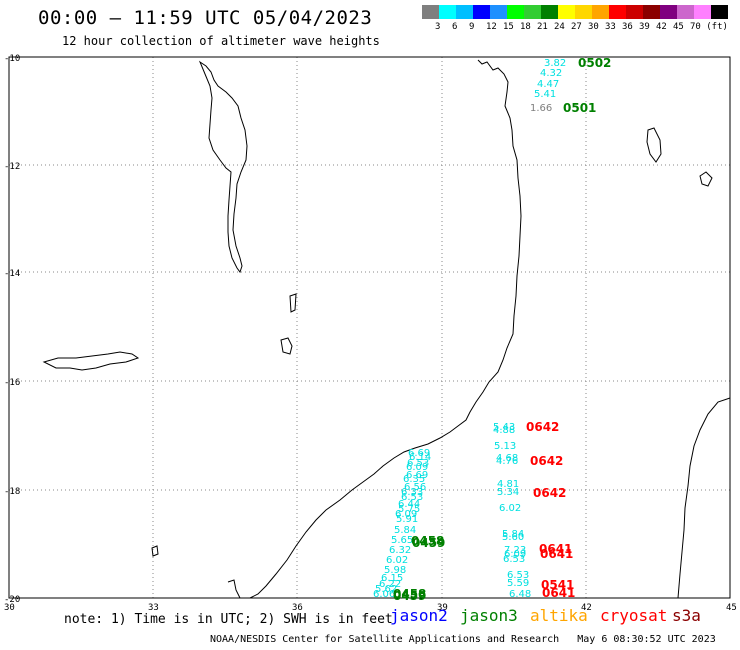 The image size is (740, 650). I want to click on wave-height-label: 5.34, so click(508, 492).